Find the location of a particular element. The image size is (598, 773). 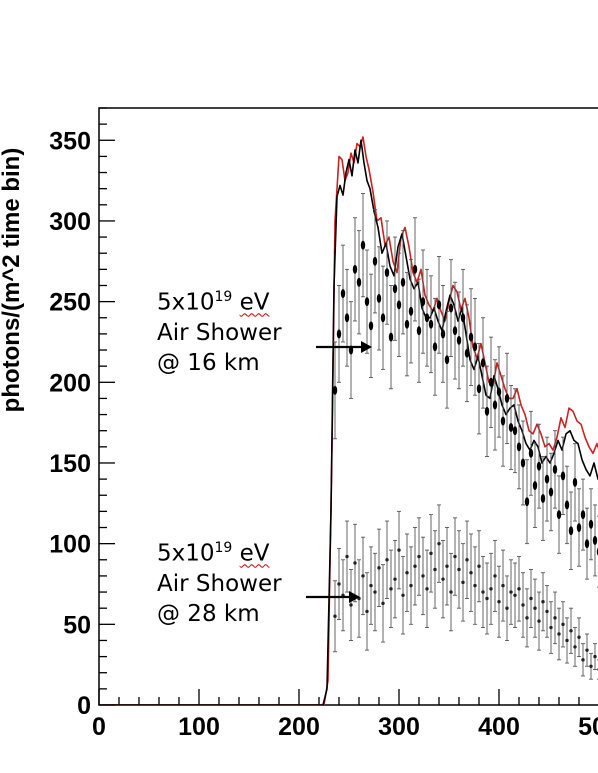

x-tick-labels: 0 100 200 300 400 500 is located at coordinates (345, 727).